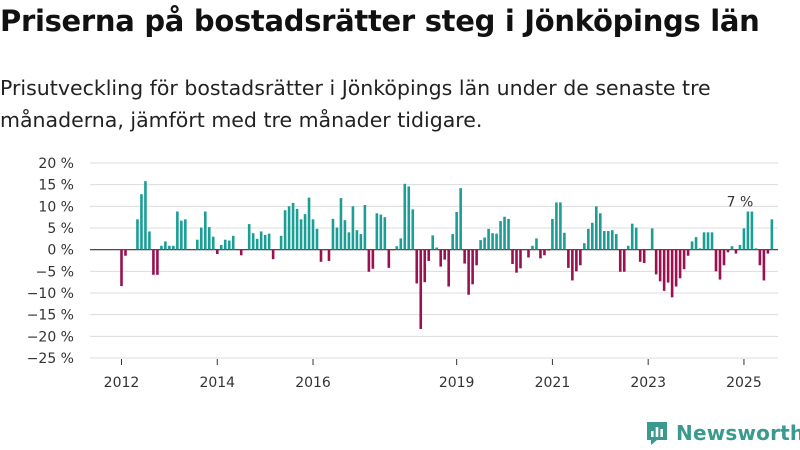 The height and width of the screenshot is (450, 800). I want to click on x-tick-label: 2019, so click(457, 383).